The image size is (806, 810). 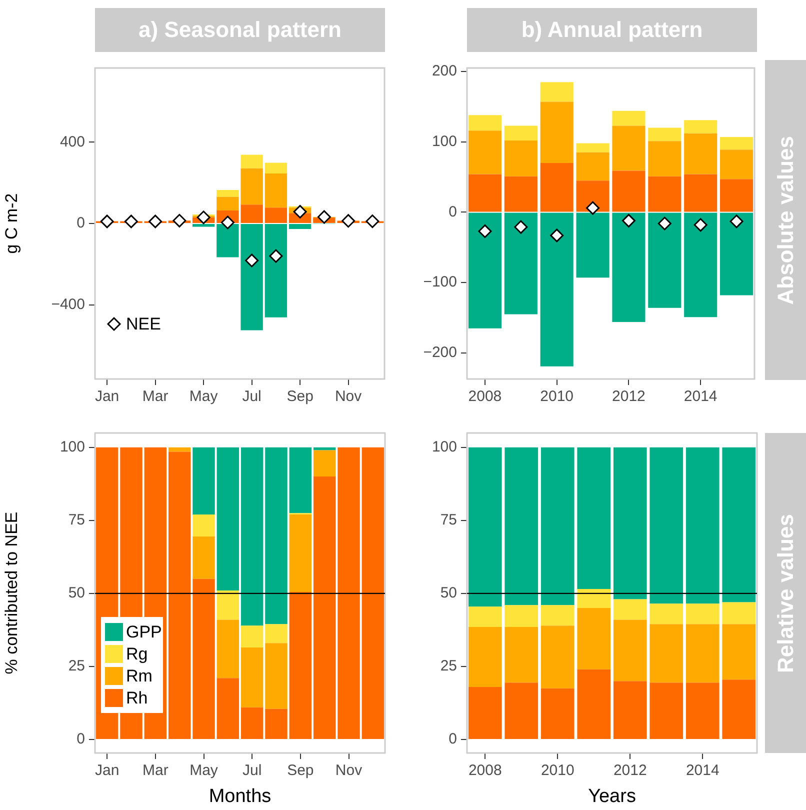 What do you see at coordinates (72, 141) in the screenshot?
I see `y-tick-label: 400` at bounding box center [72, 141].